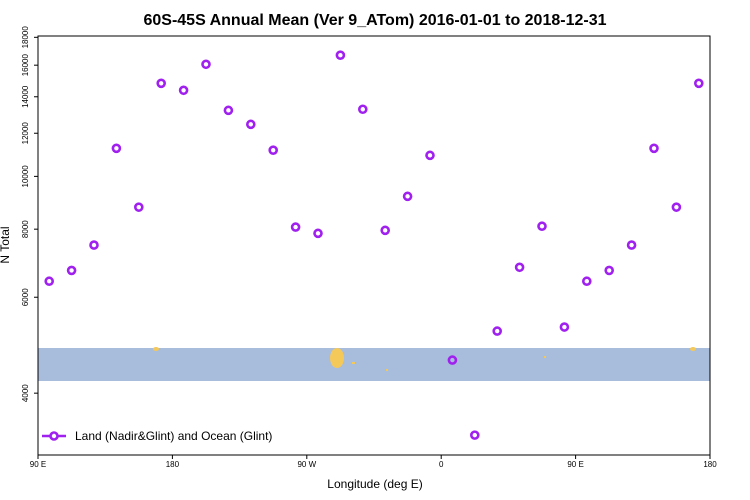 This screenshot has height=500, width=750. What do you see at coordinates (25, 393) in the screenshot?
I see `y-tick-label: 4000` at bounding box center [25, 393].